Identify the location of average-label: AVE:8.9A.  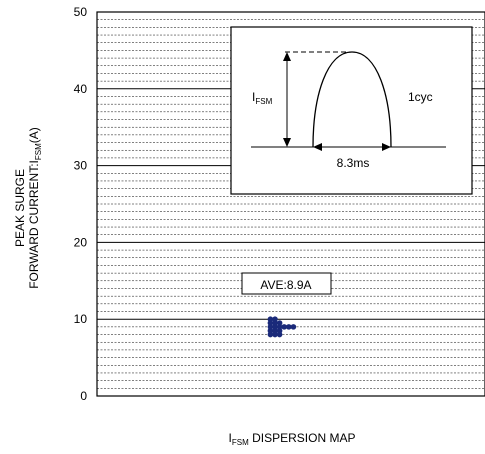
(285, 285).